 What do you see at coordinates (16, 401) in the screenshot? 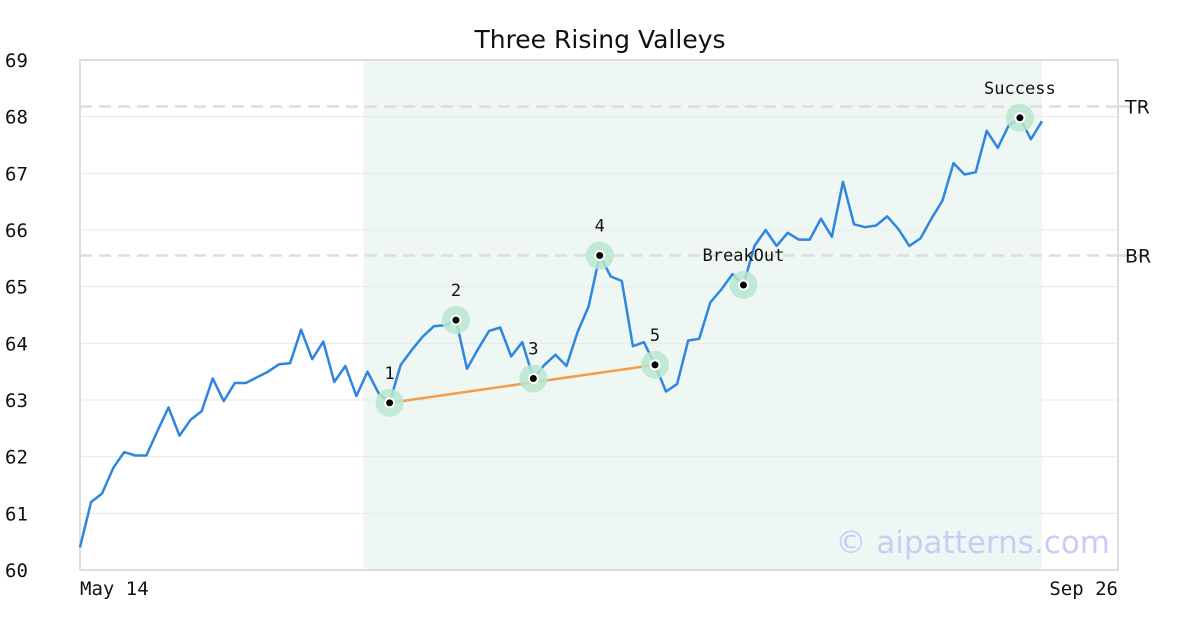
I see `y-tick-label: 63` at bounding box center [16, 401].